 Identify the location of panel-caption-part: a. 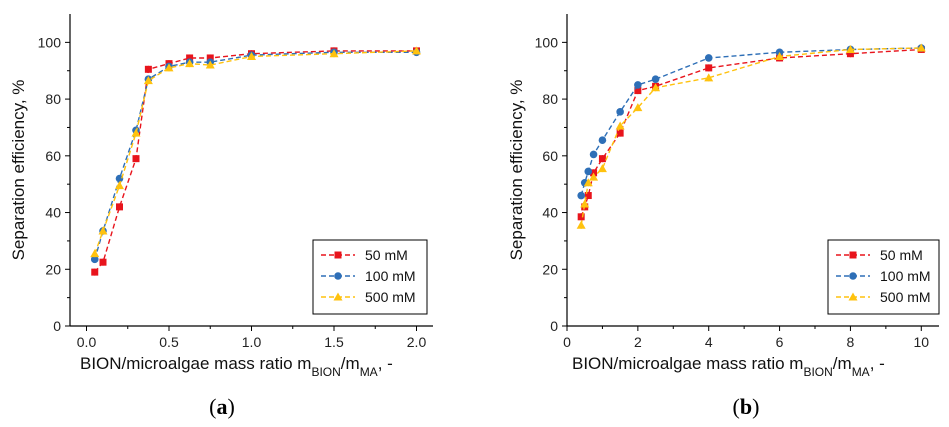
(222, 406).